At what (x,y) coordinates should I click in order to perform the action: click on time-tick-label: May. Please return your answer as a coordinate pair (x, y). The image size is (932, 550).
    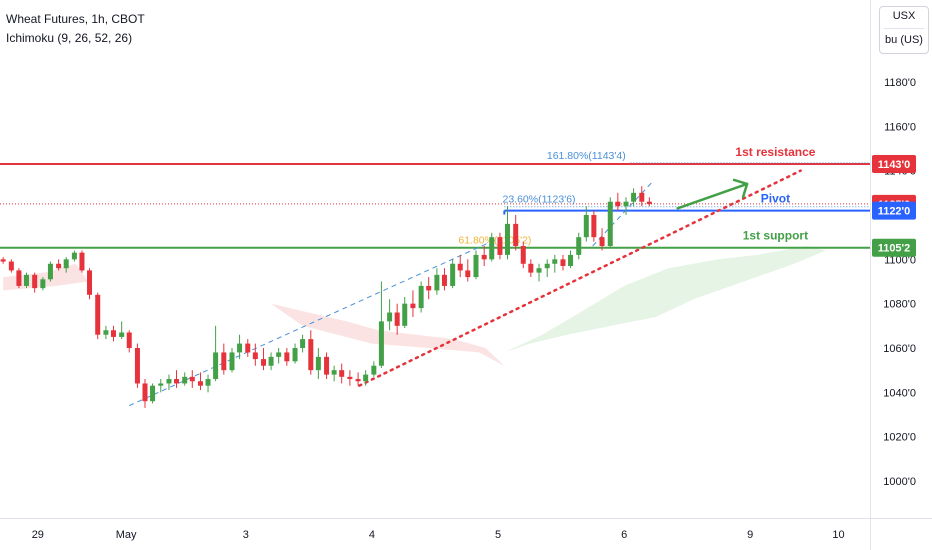
    Looking at the image, I should click on (126, 535).